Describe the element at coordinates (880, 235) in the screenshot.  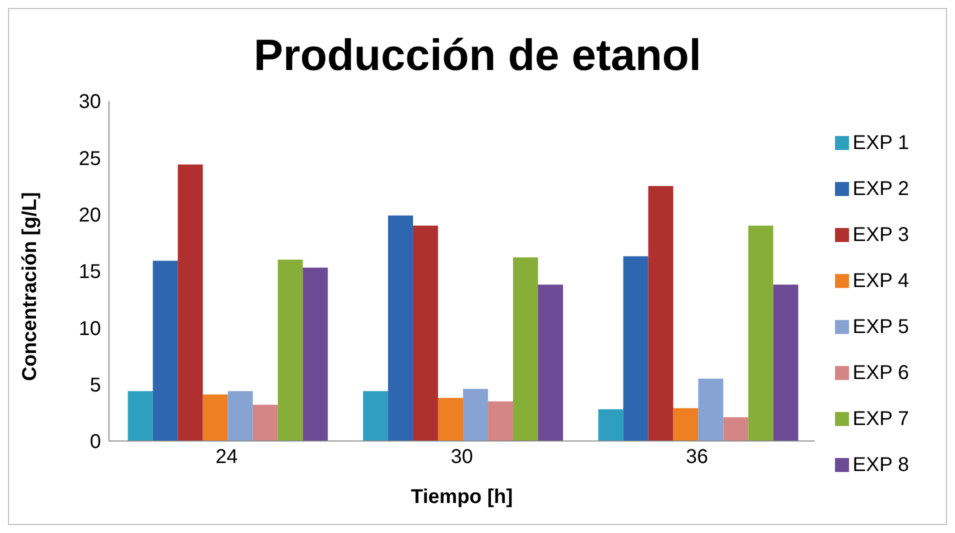
I see `legend-label: EXP 3` at that location.